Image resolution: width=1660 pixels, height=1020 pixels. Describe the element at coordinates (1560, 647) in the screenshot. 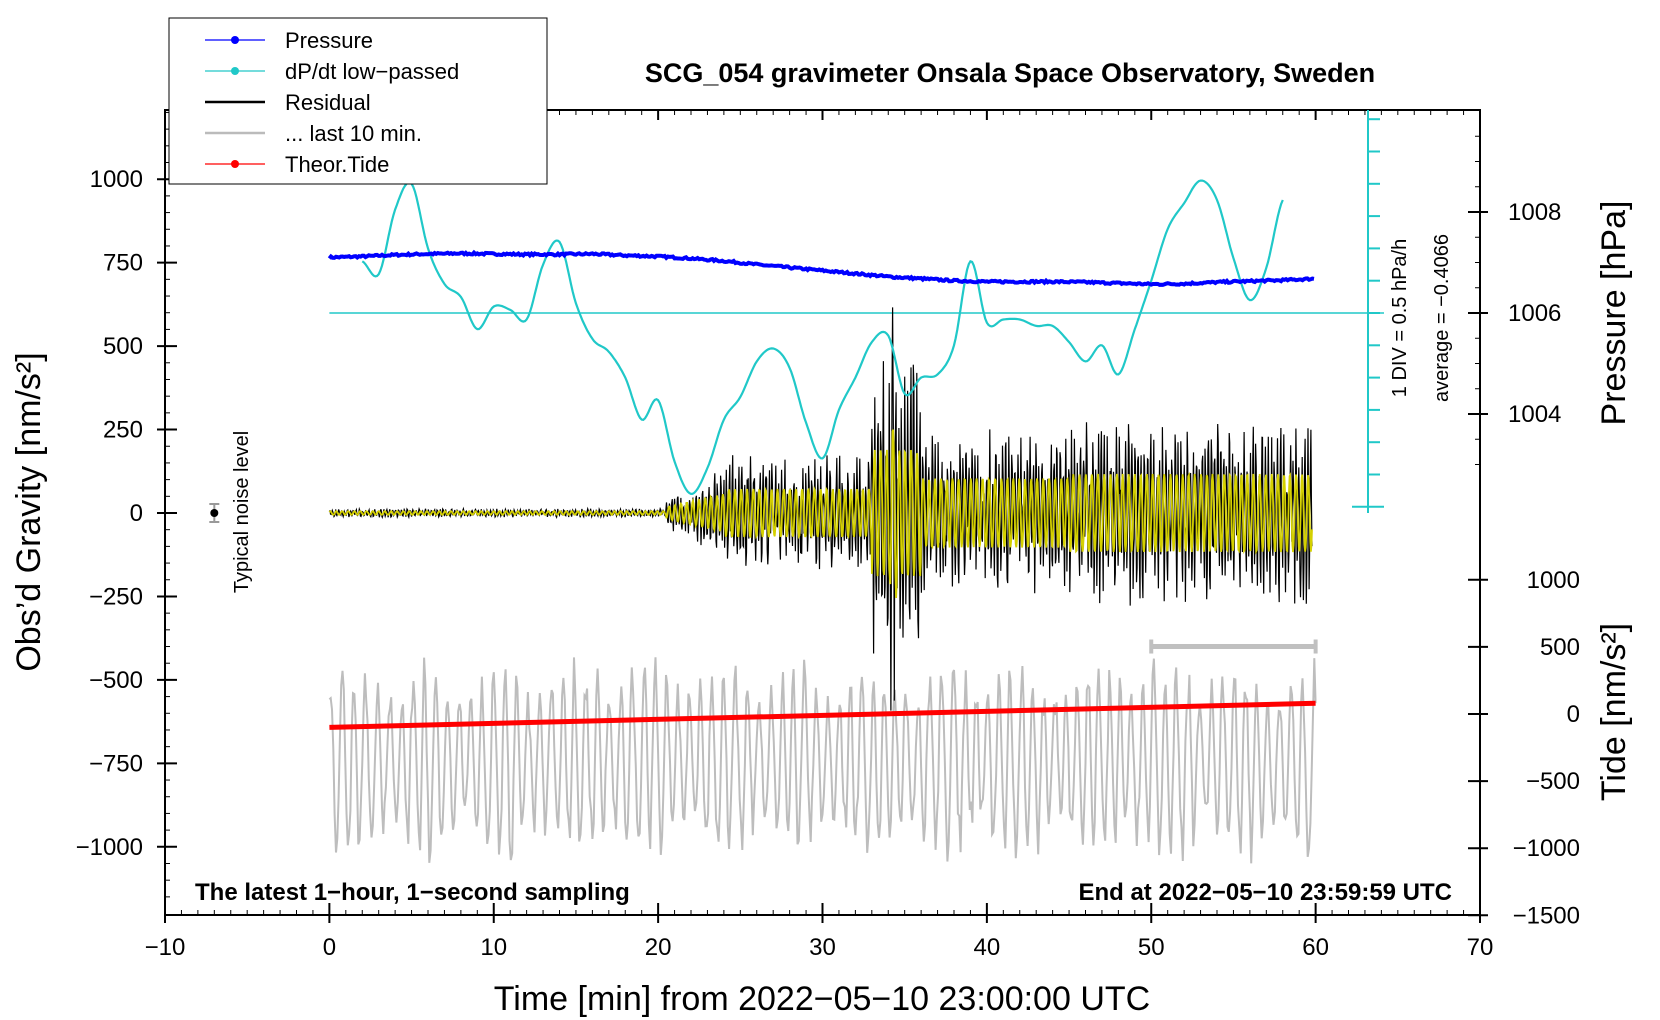

I see `tide-tick-label: 500` at that location.